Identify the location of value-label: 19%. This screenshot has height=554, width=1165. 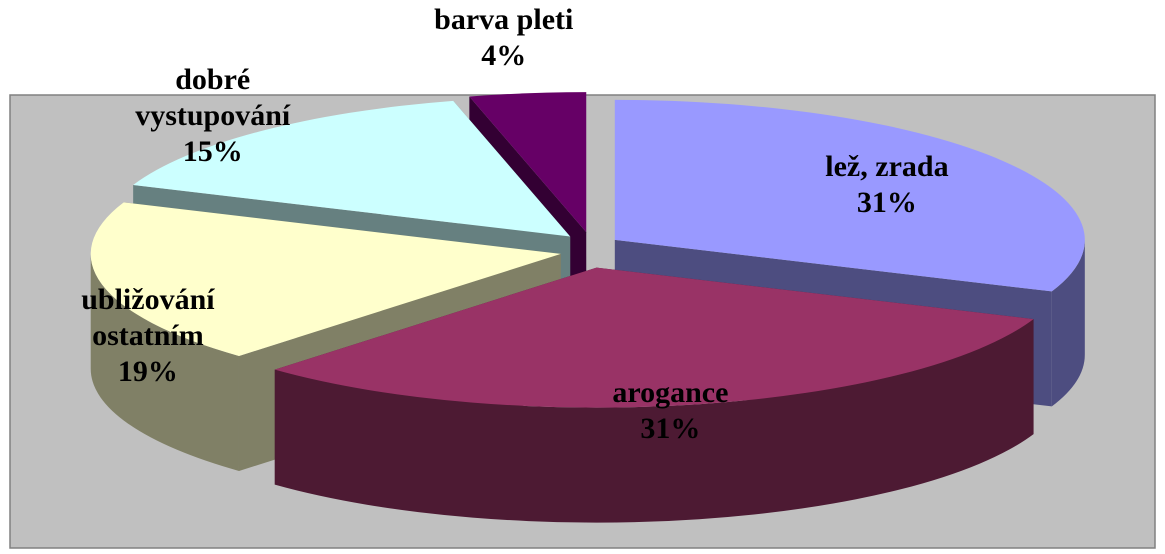
(147, 372).